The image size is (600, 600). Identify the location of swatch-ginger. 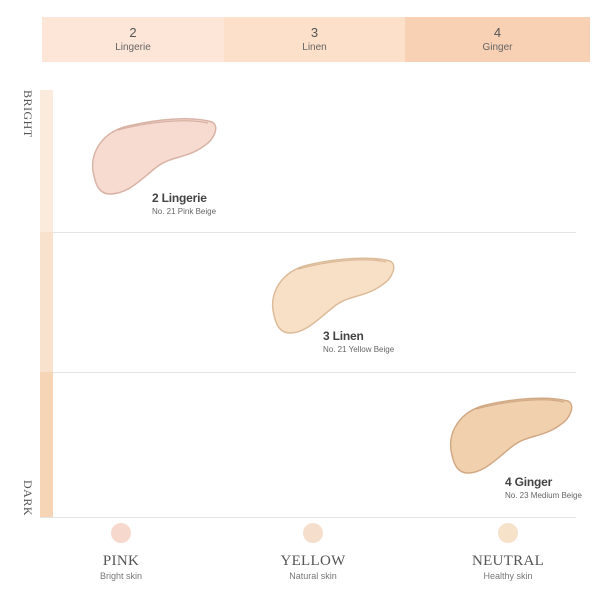
(511, 435).